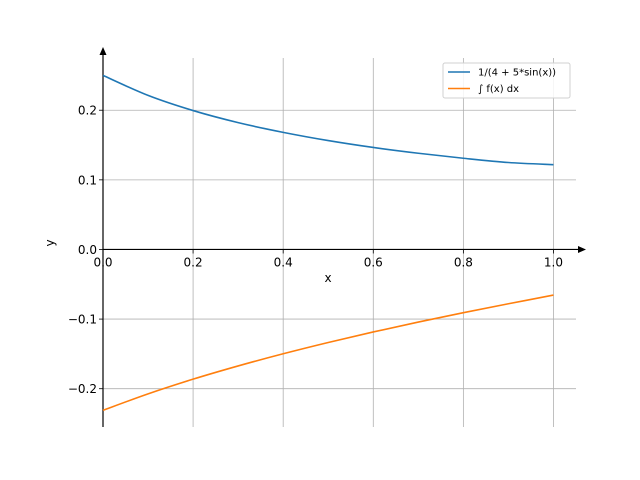  What do you see at coordinates (193, 262) in the screenshot?
I see `x-tick-label-1: 0.2` at bounding box center [193, 262].